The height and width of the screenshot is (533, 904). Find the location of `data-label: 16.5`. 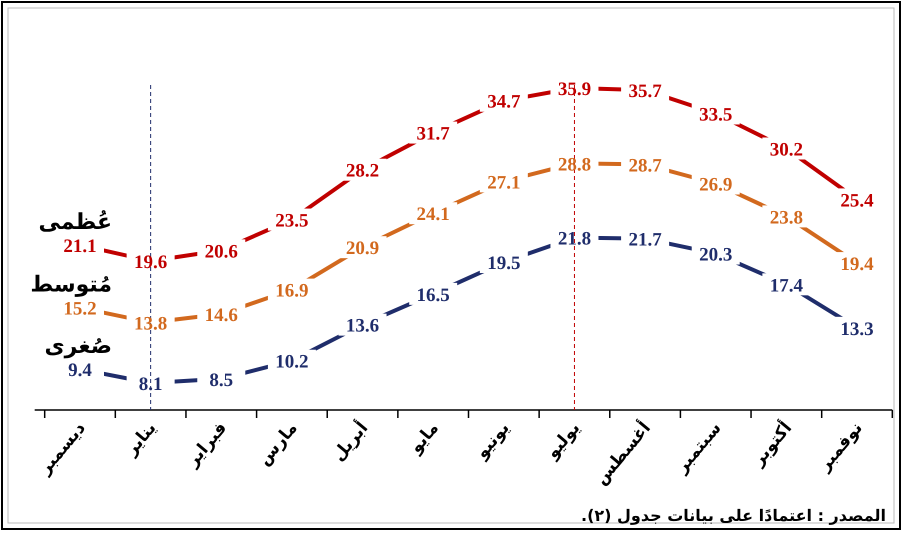

data-label: 16.5 is located at coordinates (433, 295).